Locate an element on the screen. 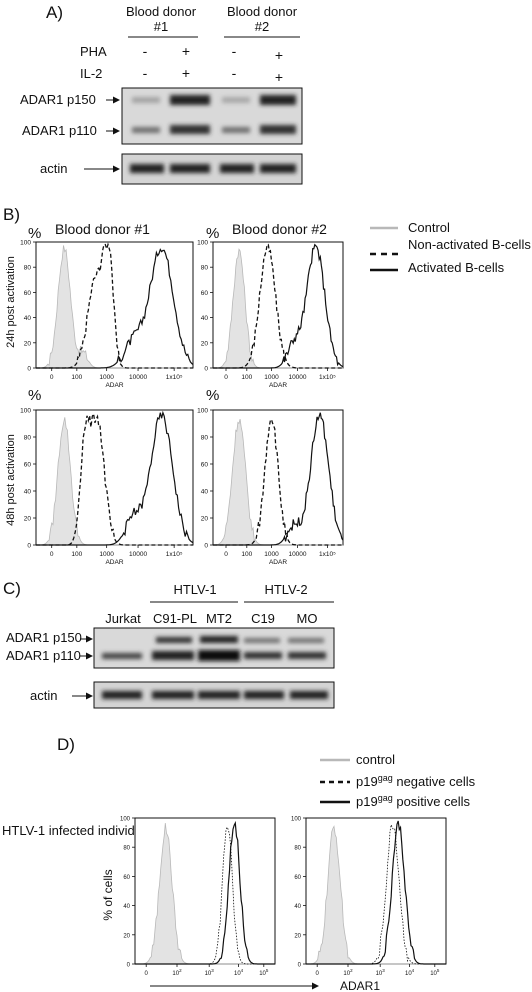 The image size is (532, 992). legend-act-label: Activated B-cells is located at coordinates (456, 267).